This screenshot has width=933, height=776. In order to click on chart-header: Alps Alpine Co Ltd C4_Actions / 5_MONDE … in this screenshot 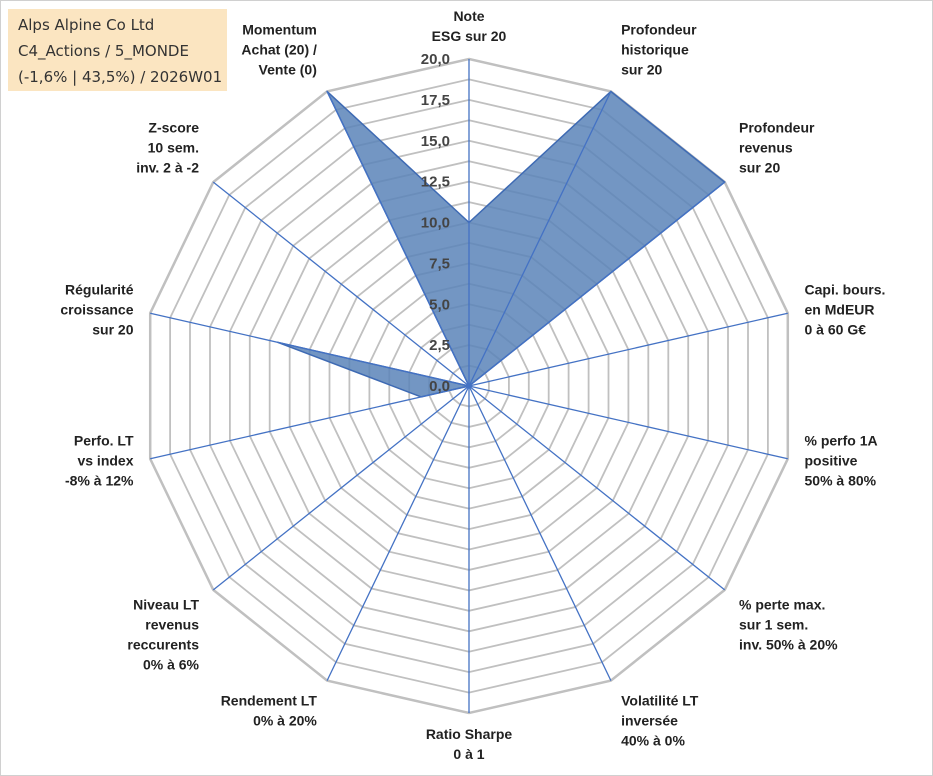, I will do `click(117, 50)`.